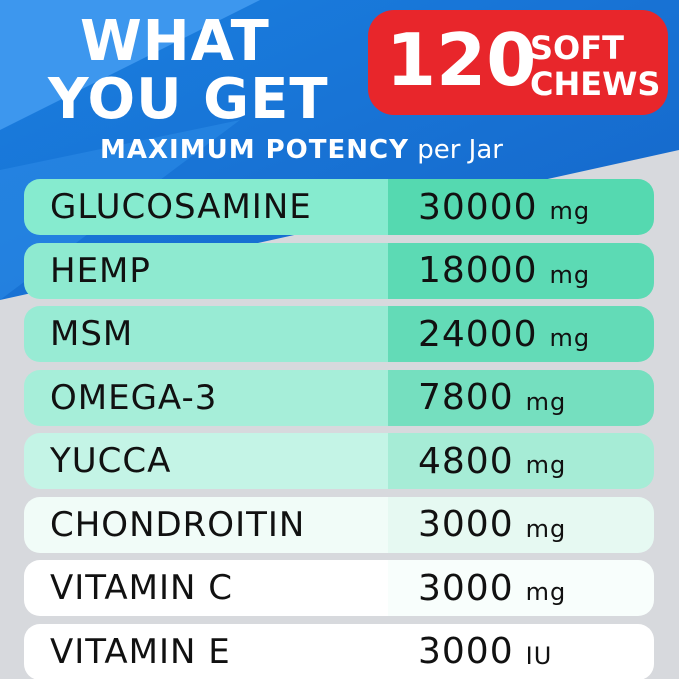 The width and height of the screenshot is (679, 679). I want to click on table-row: GLUCOSAMINE 30000 mg, so click(339, 207).